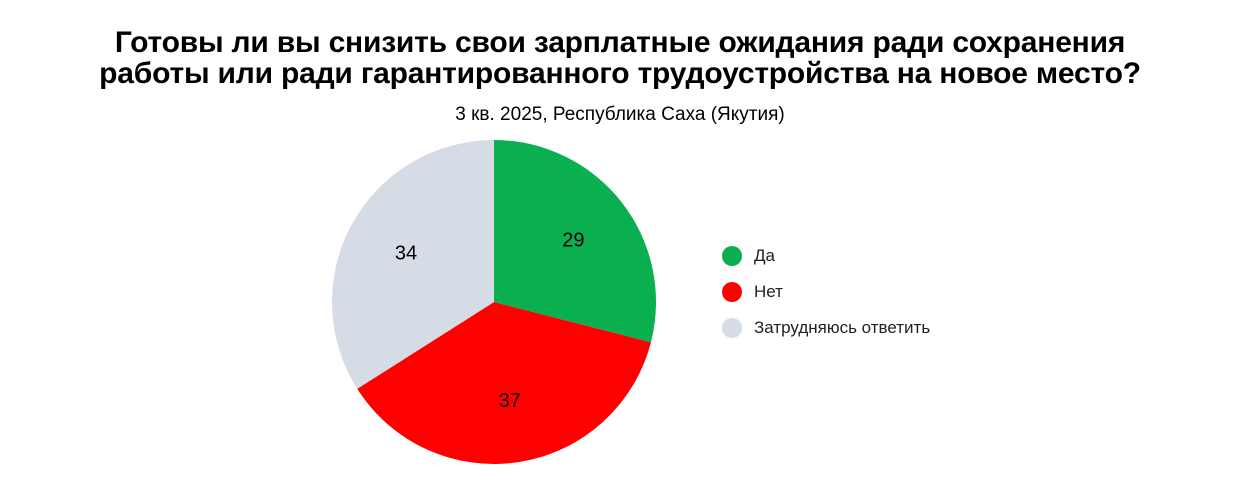 This screenshot has width=1240, height=489. I want to click on slice-no, so click(504, 383).